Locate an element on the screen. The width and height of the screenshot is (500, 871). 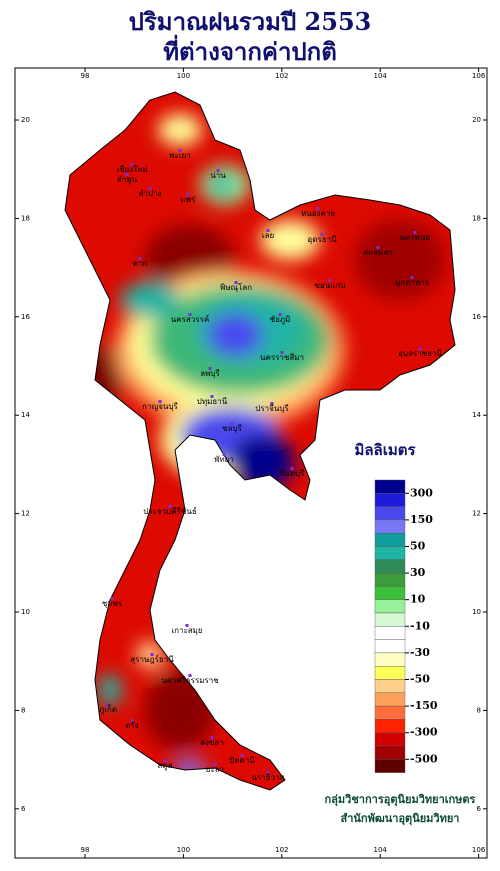
place-label: สตูล is located at coordinates (165, 766).